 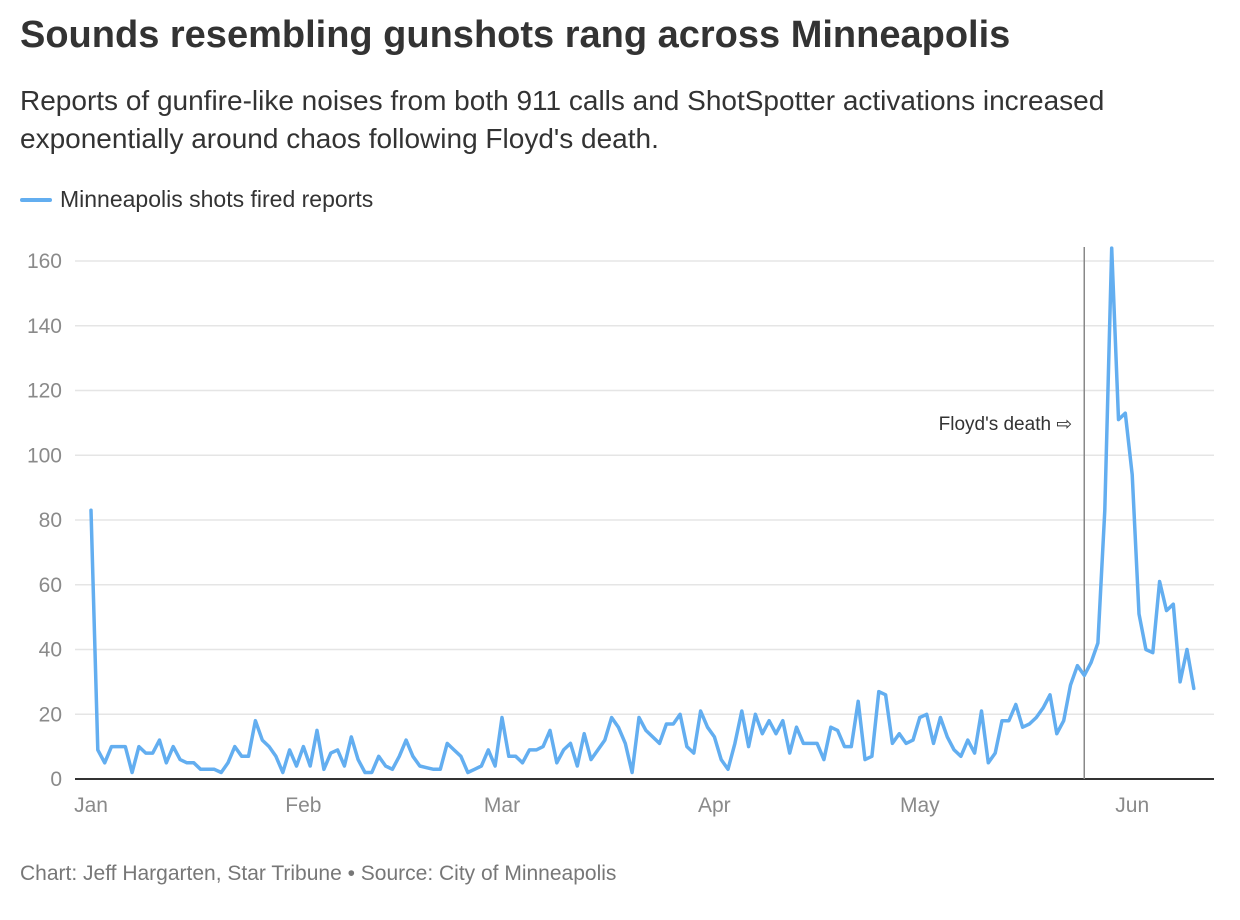 I want to click on y-tick-label: 120, so click(x=44, y=391).